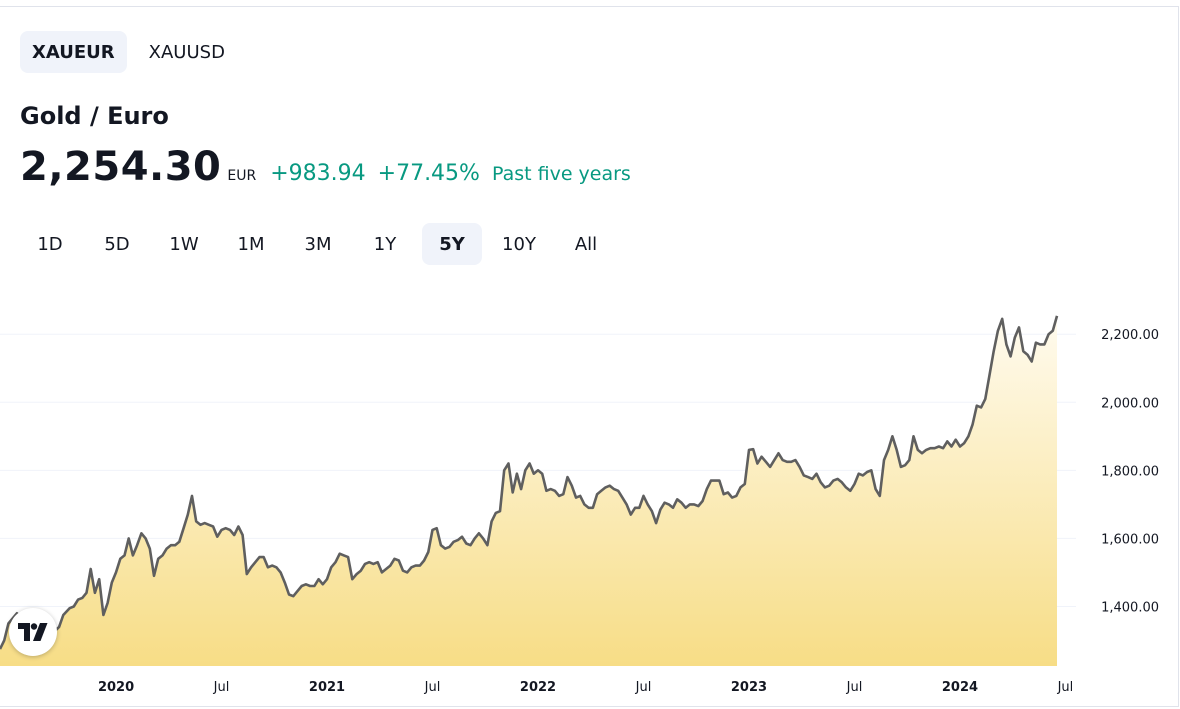 The height and width of the screenshot is (709, 1180). Describe the element at coordinates (33, 632) in the screenshot. I see `tradingview-logo-icon` at that location.